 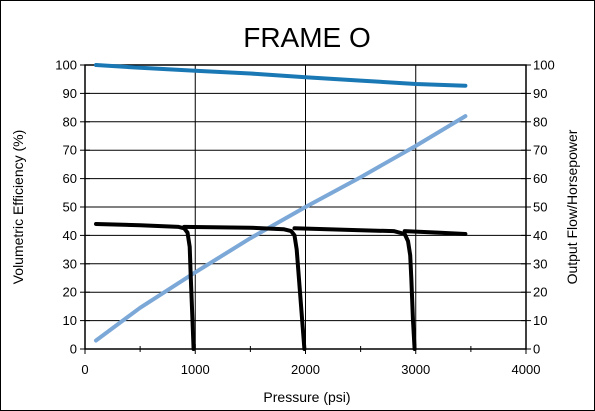 What do you see at coordinates (540, 178) in the screenshot?
I see `y-tick-label-right: 60` at bounding box center [540, 178].